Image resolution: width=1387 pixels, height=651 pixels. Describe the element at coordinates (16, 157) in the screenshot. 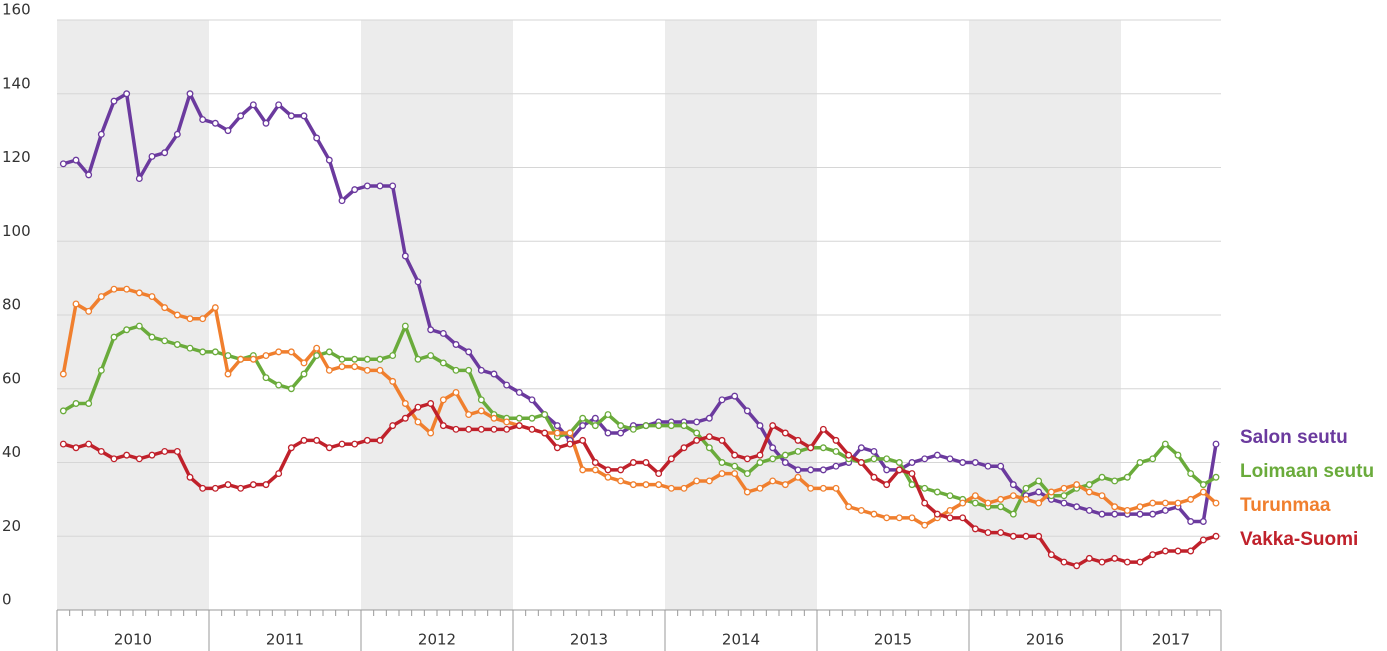

I see `y-tick-label: 120` at that location.